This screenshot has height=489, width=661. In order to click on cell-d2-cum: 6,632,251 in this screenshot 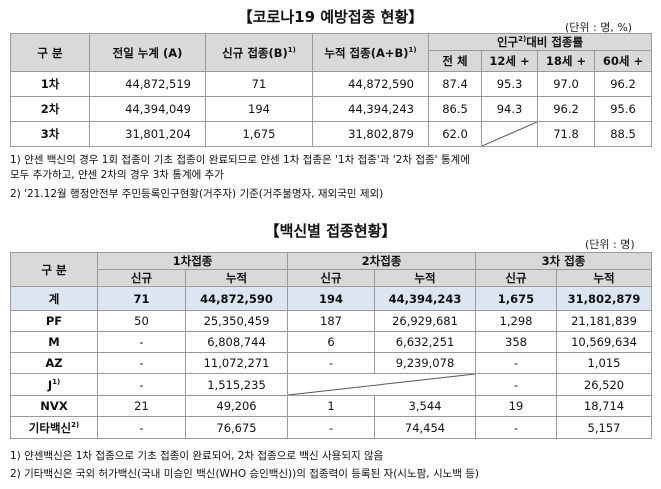, I will do `click(425, 342)`.